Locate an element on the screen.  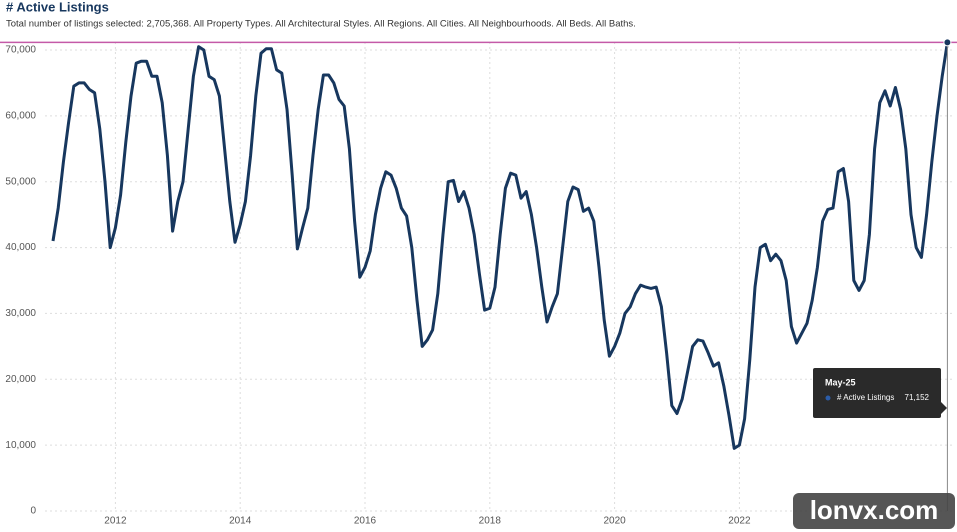
x-tick-label: 2018 is located at coordinates (490, 521).